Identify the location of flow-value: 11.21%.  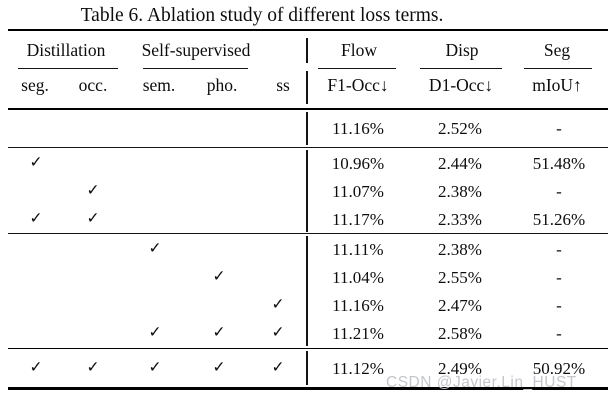
(358, 333).